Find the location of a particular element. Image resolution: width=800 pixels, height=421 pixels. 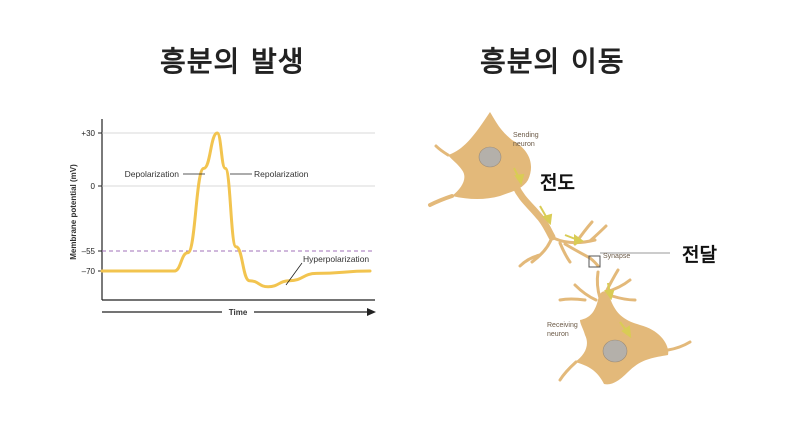

receiving-neuron-body is located at coordinates (622, 338).